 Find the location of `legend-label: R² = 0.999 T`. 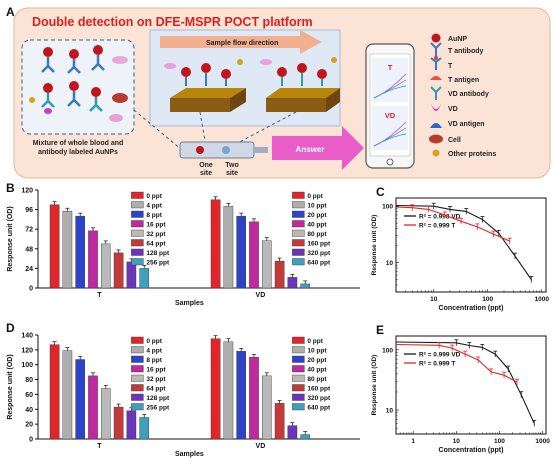

legend-label: R² = 0.999 T is located at coordinates (437, 364).